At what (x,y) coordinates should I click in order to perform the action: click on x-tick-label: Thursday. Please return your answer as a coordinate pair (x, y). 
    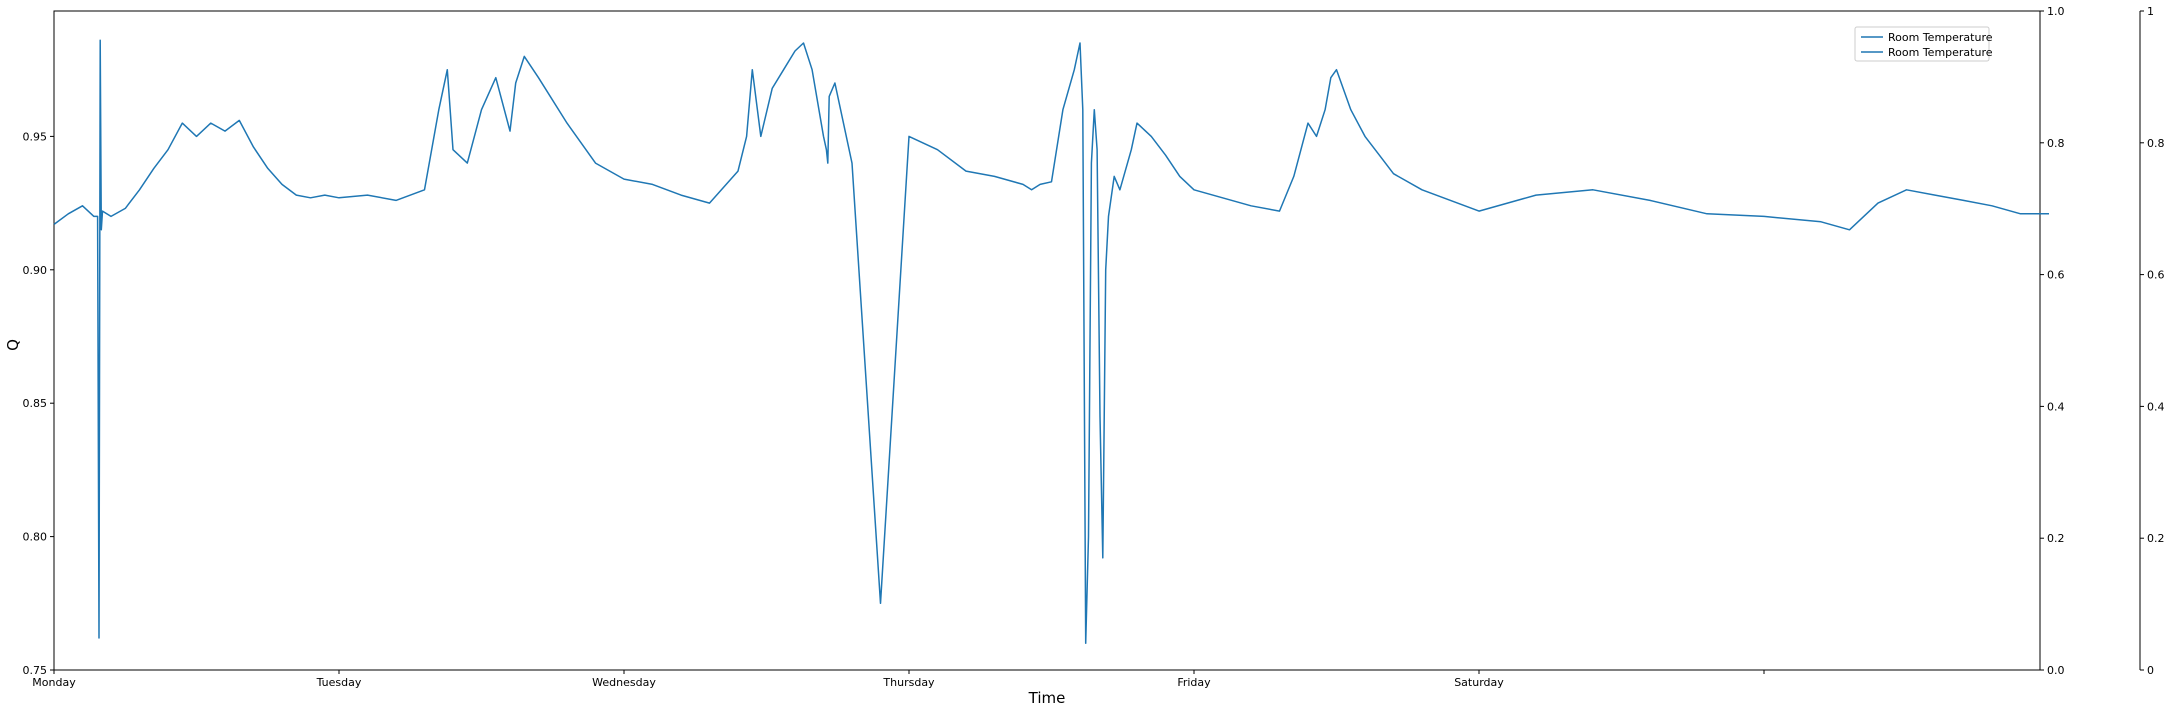
    Looking at the image, I should click on (908, 682).